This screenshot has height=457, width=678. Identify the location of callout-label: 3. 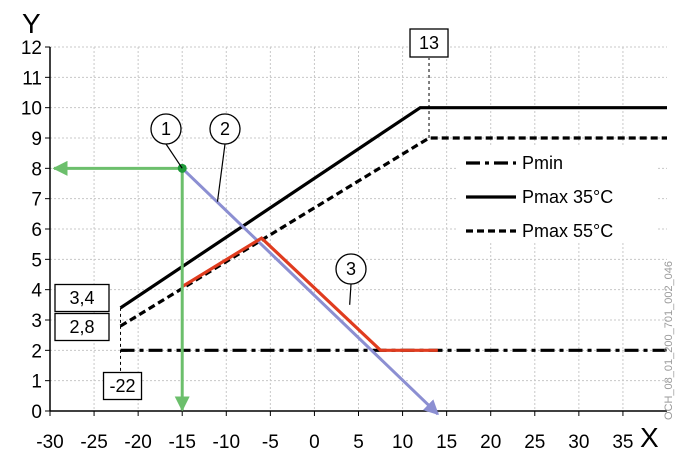
(351, 269).